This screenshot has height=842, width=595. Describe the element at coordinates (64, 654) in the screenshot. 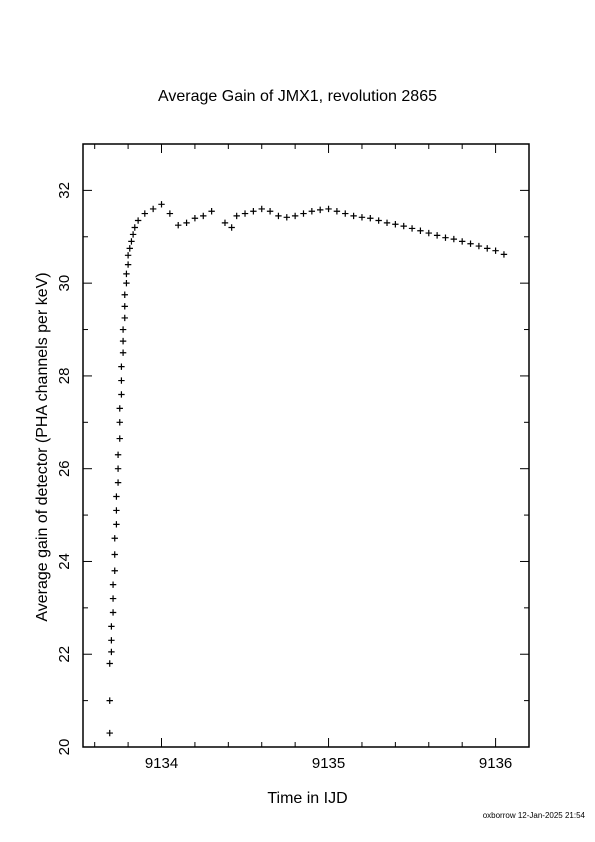

I see `y-tick-label: 22` at that location.